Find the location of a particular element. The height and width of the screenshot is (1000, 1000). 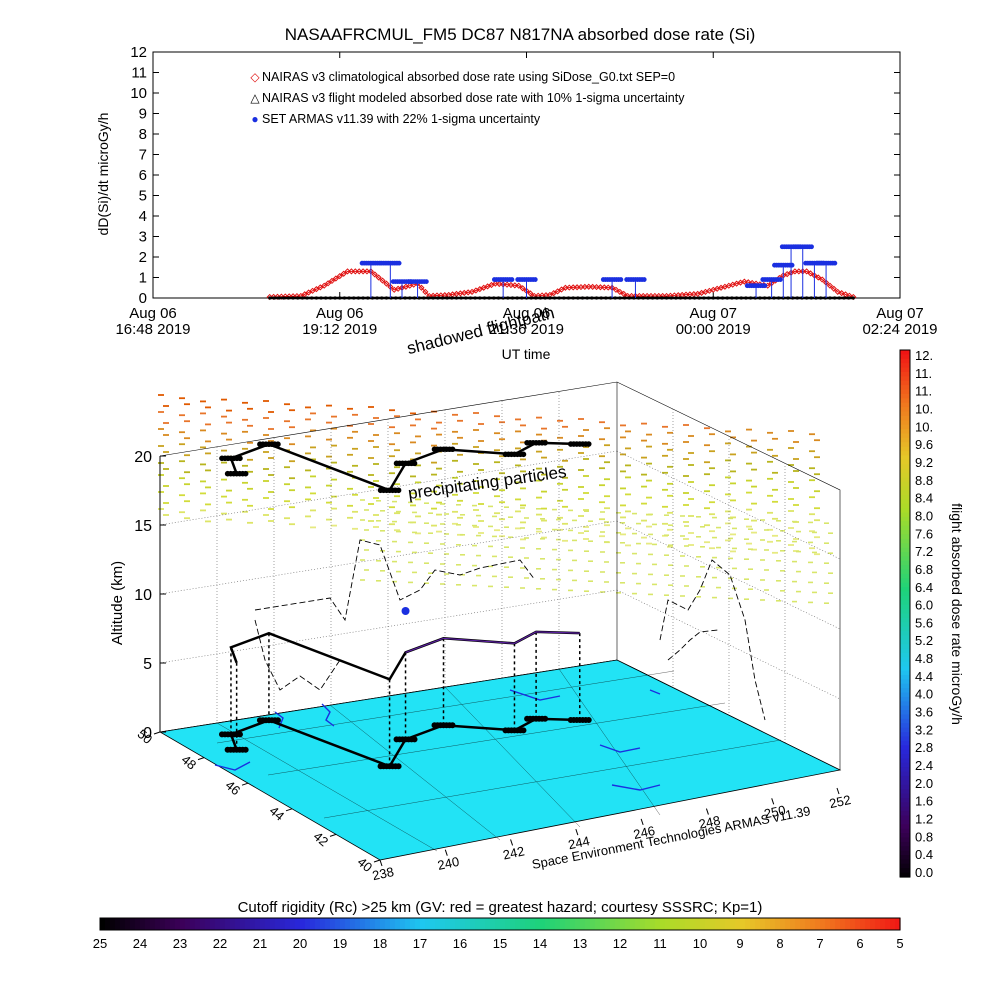

latitude-tick-label: 46 is located at coordinates (233, 787).